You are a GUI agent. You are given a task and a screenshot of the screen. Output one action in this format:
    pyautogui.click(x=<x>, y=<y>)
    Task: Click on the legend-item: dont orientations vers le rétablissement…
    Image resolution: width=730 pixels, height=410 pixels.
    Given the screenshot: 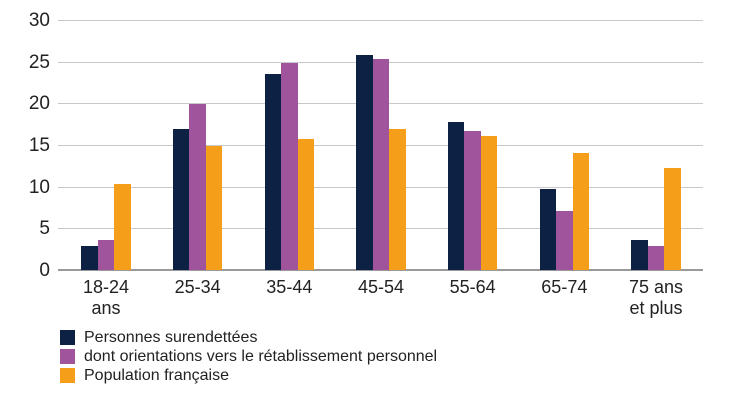 What is the action you would take?
    pyautogui.click(x=248, y=356)
    